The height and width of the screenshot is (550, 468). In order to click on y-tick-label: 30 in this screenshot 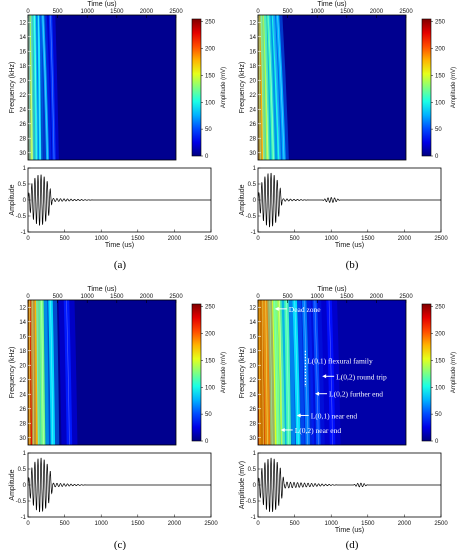, I will do `click(252, 154)`.